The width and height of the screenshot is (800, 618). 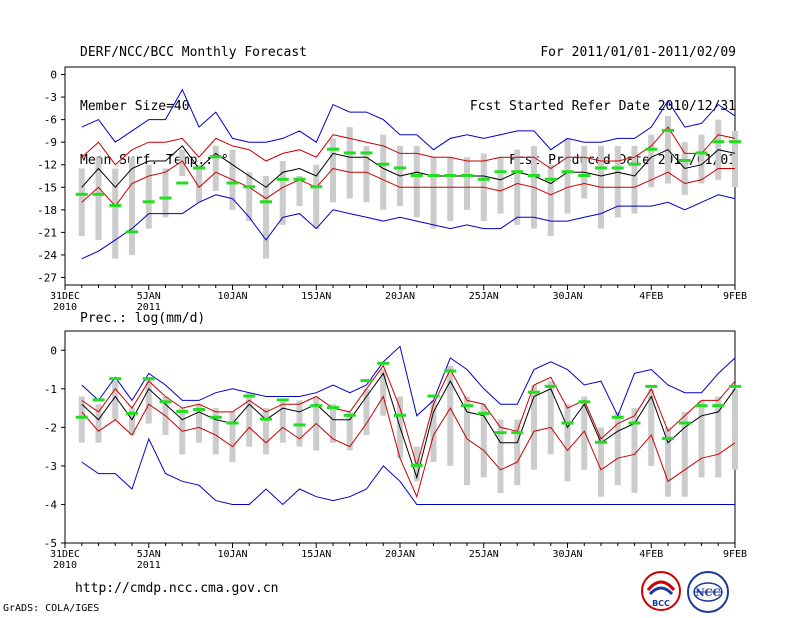 I want to click on bcc-logo: BCC, so click(x=661, y=591).